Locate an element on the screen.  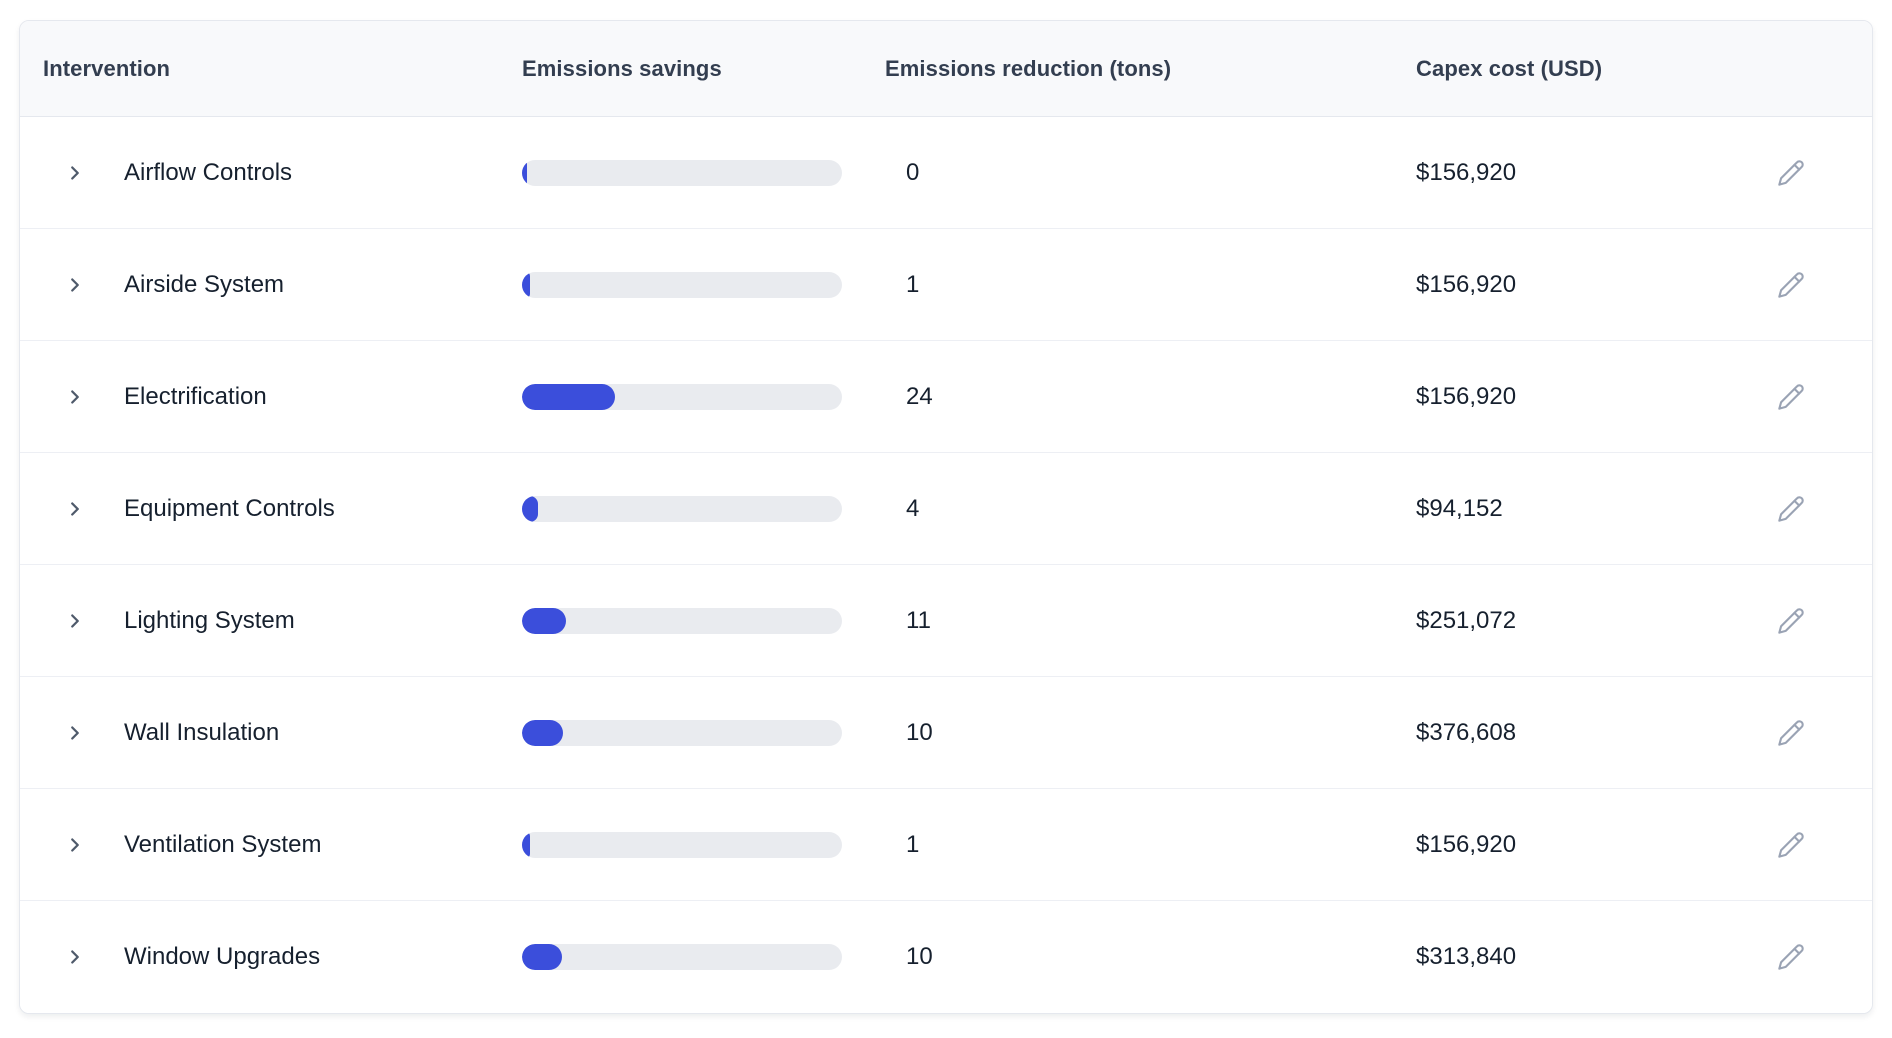
capex-cost-value: $313,840 is located at coordinates (1466, 956).